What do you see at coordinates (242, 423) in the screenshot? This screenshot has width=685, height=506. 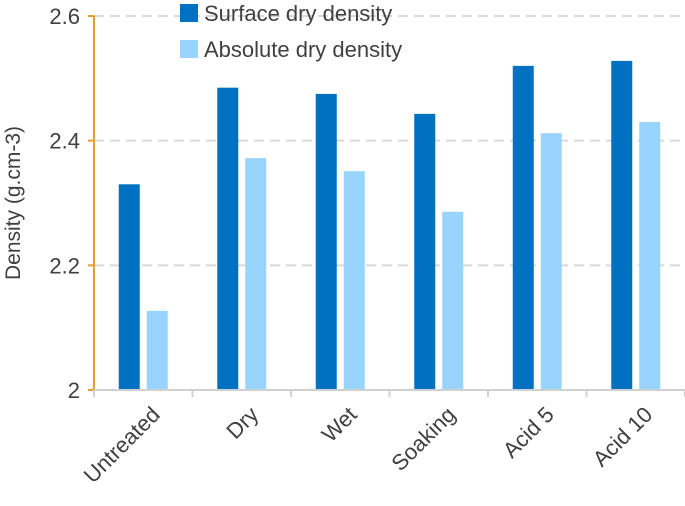 I see `x-tick-label: Dry` at bounding box center [242, 423].